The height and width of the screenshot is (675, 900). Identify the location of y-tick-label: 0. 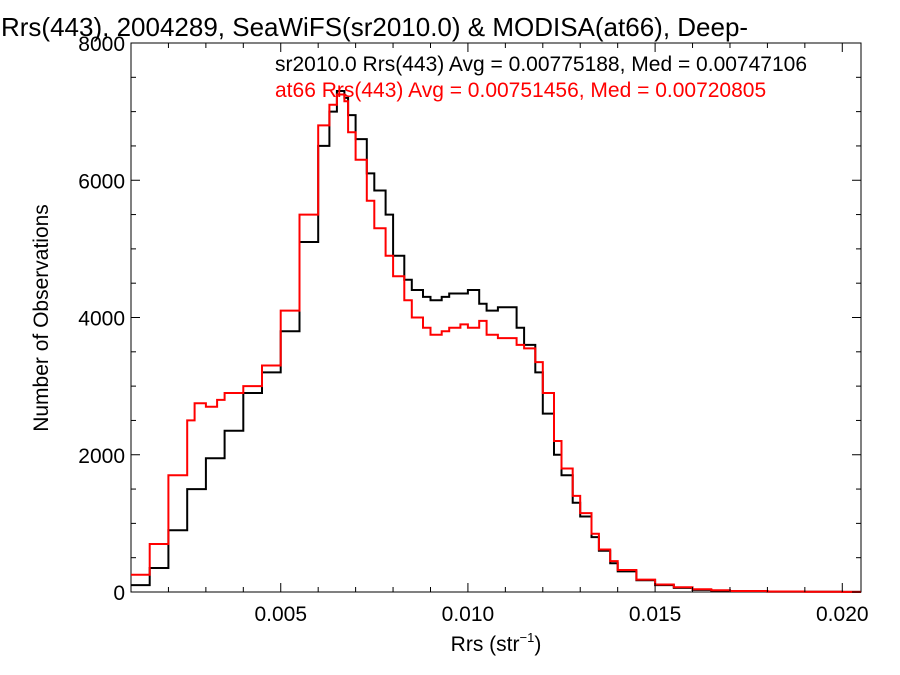
(119, 593).